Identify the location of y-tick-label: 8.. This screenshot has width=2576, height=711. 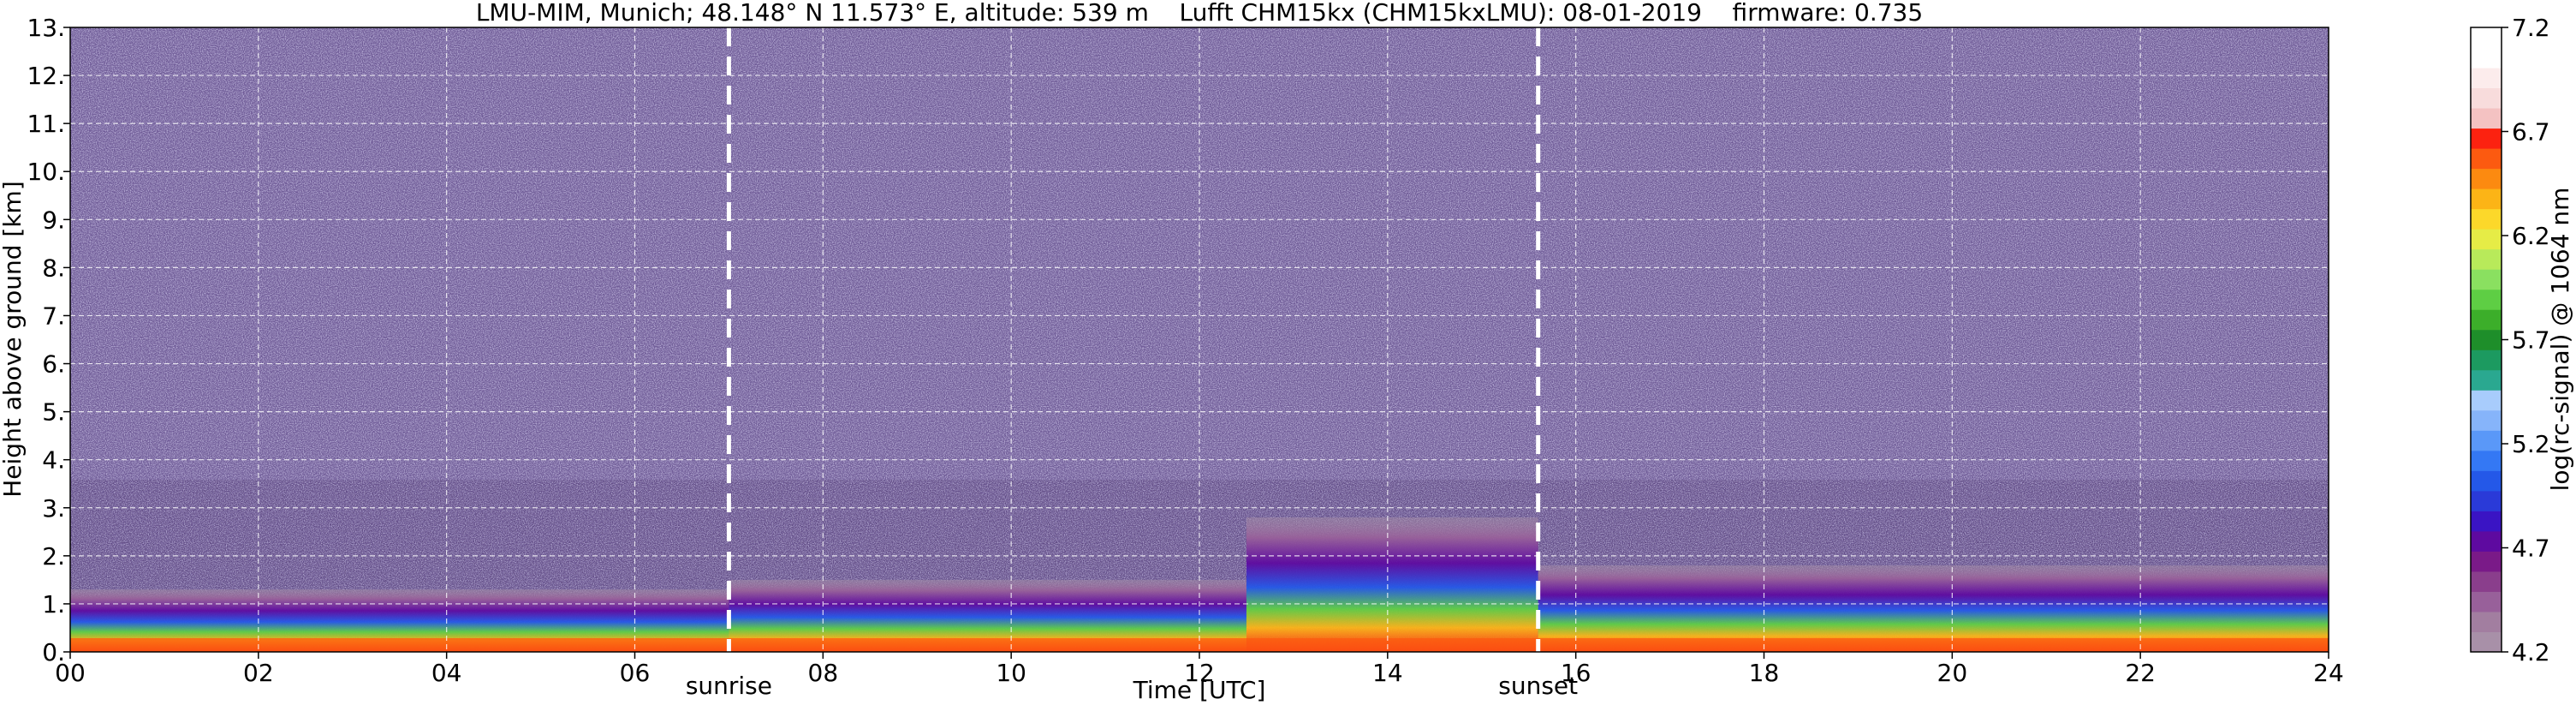
(54, 268).